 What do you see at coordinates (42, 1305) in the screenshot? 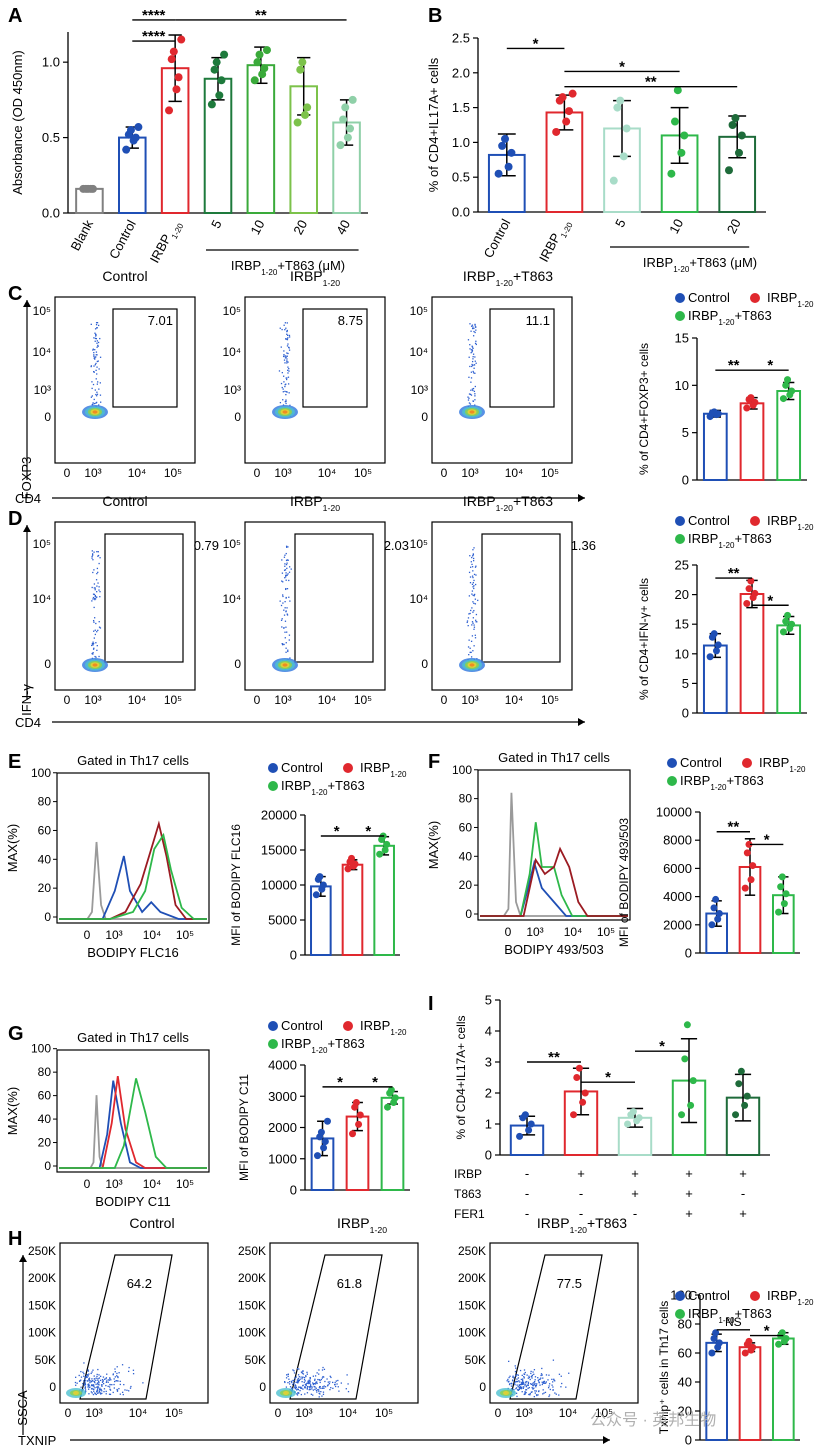
I see `y-tick-label: 150K` at bounding box center [42, 1305].